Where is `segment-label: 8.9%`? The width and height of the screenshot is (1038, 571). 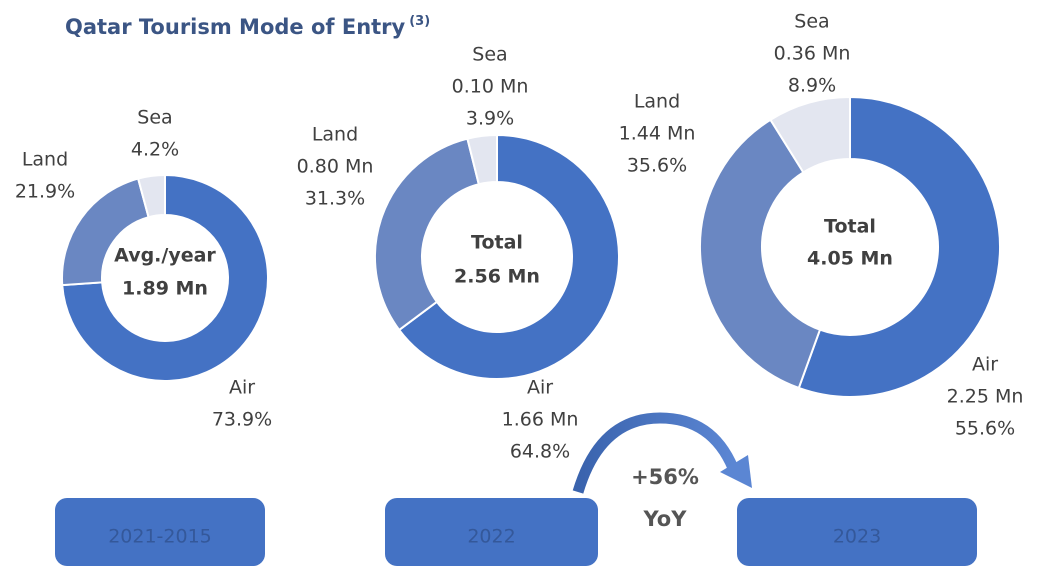
segment-label: 8.9% is located at coordinates (812, 86).